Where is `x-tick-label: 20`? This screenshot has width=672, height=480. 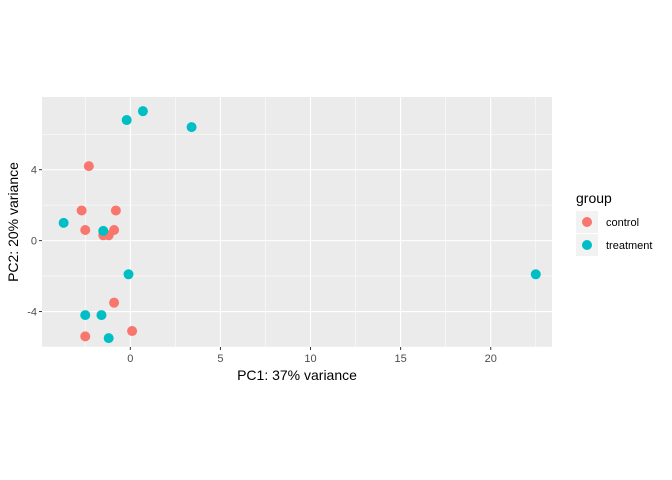
x-tick-label: 20 is located at coordinates (491, 359).